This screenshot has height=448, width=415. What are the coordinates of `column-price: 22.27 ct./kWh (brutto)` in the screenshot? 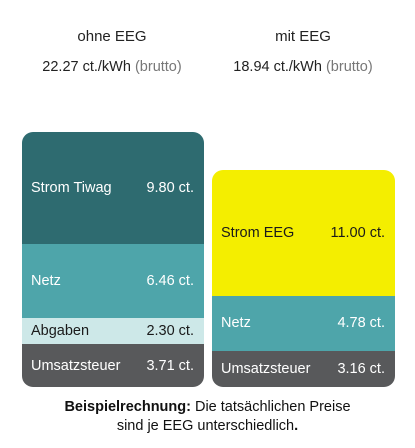 It's located at (112, 67).